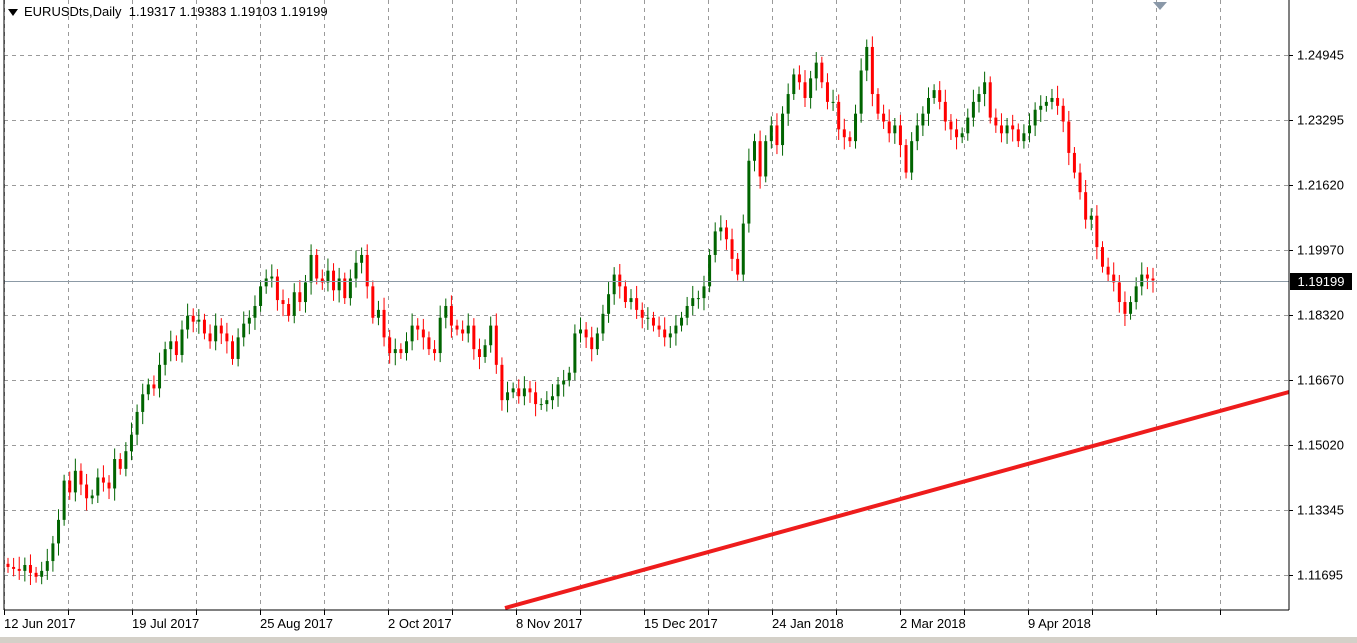 The height and width of the screenshot is (643, 1357). Describe the element at coordinates (1320, 185) in the screenshot. I see `y-tick-label: 1.21620` at that location.